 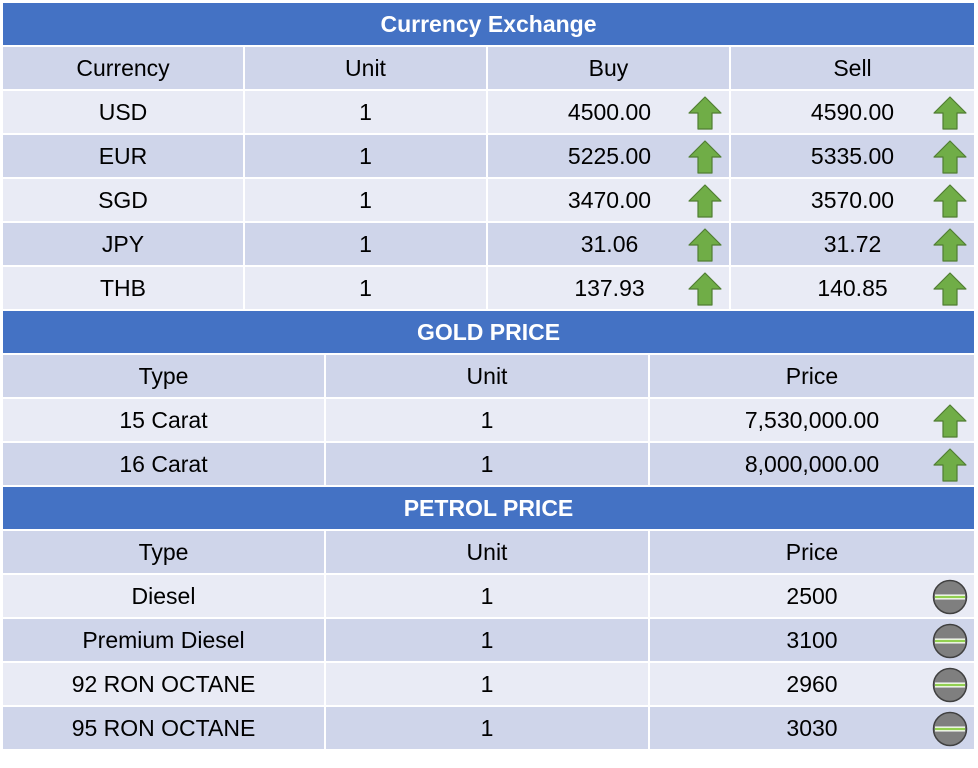 I want to click on currency-exchange-title: Currency Exchange, so click(x=488, y=25).